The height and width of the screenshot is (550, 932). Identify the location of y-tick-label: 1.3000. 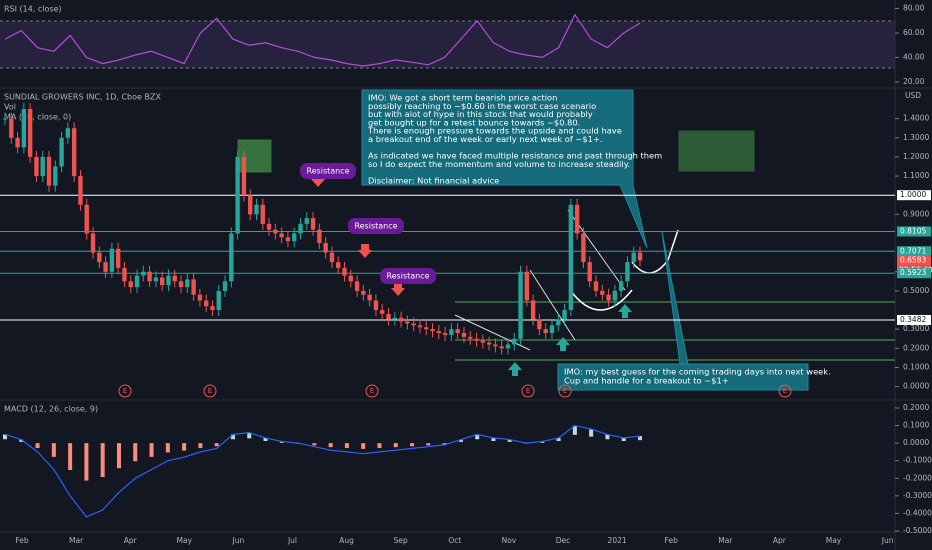
(916, 137).